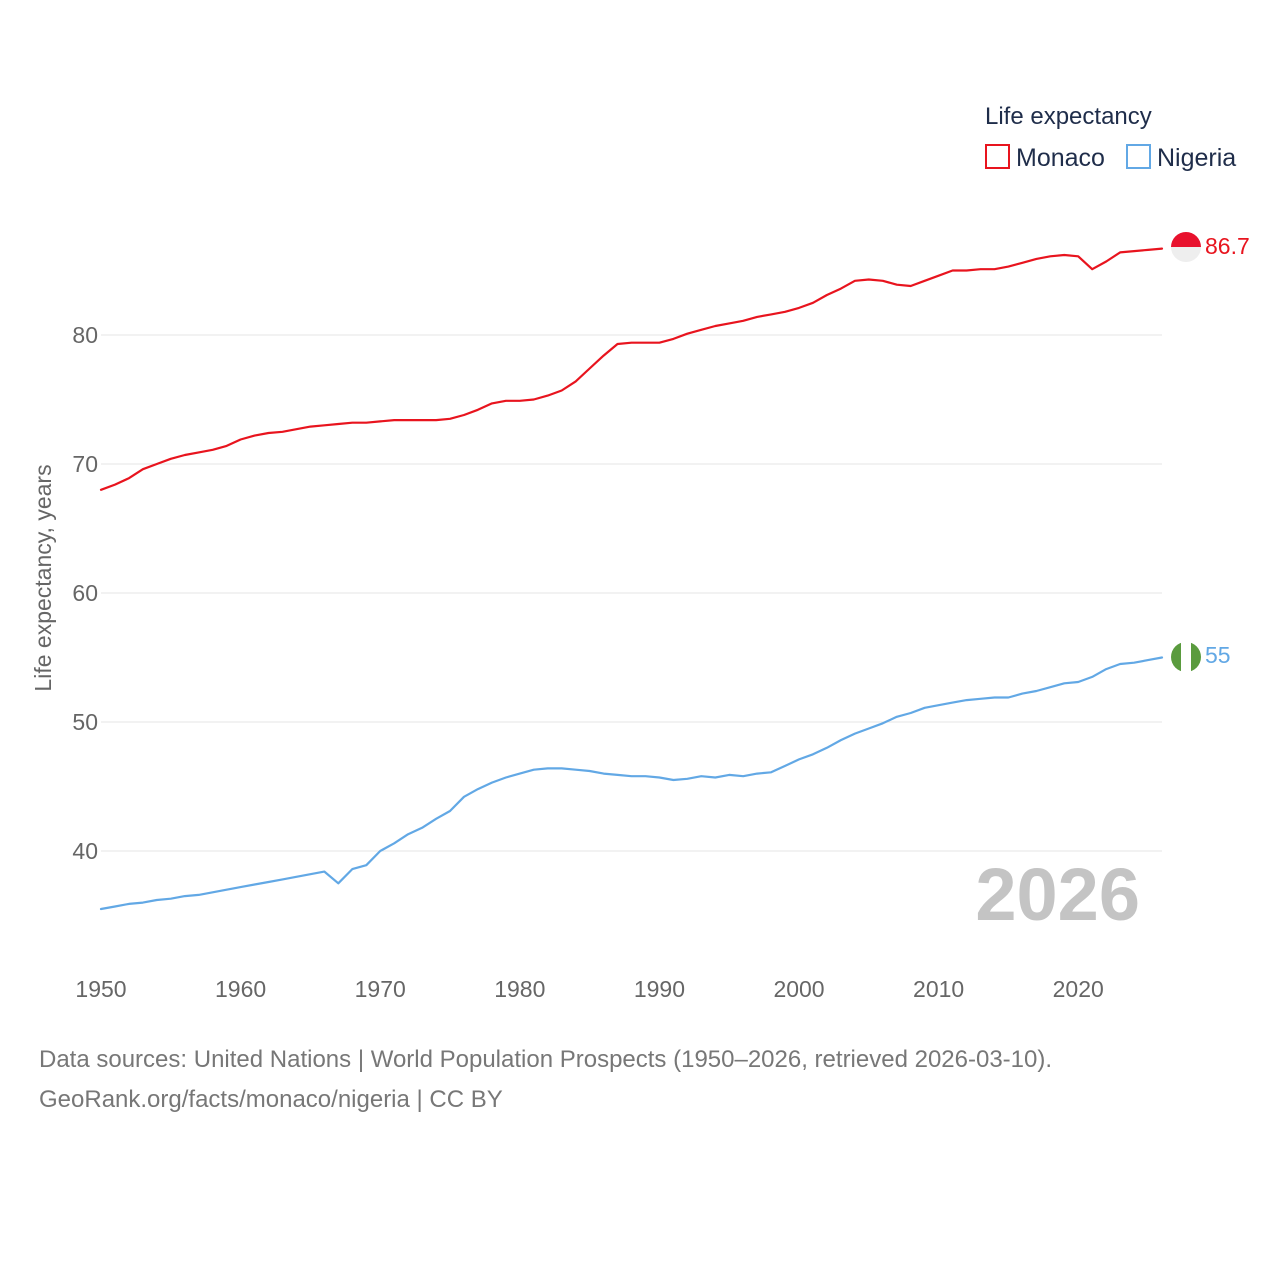 The height and width of the screenshot is (1280, 1280). Describe the element at coordinates (1110, 137) in the screenshot. I see `legend: Life expectancy Monaco Nigeria` at that location.